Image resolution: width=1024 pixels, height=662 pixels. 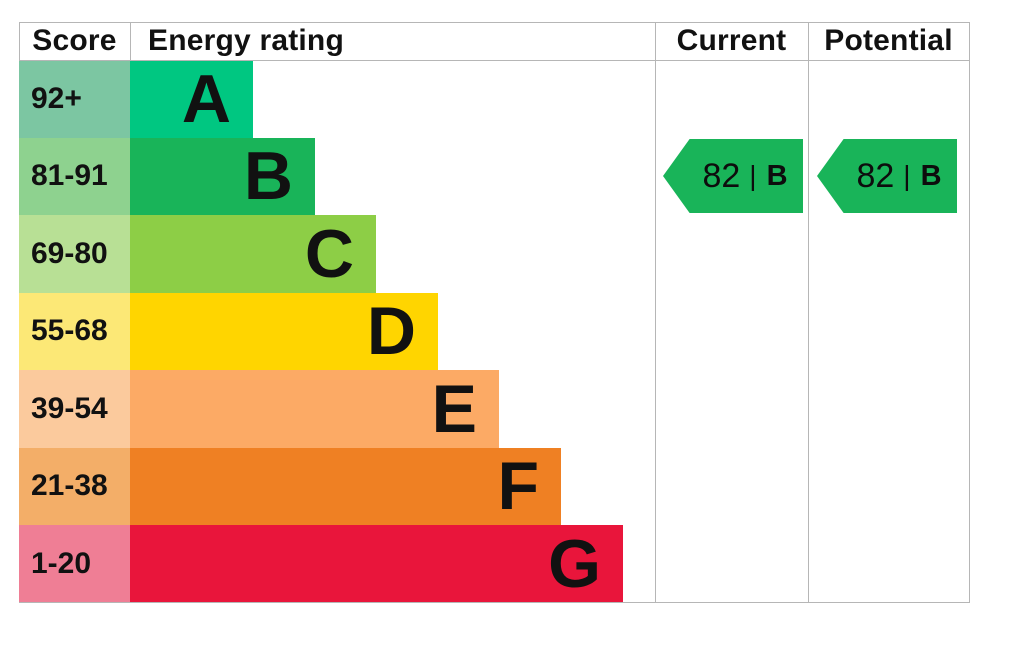 I want to click on band-letter-f: F, so click(x=518, y=486).